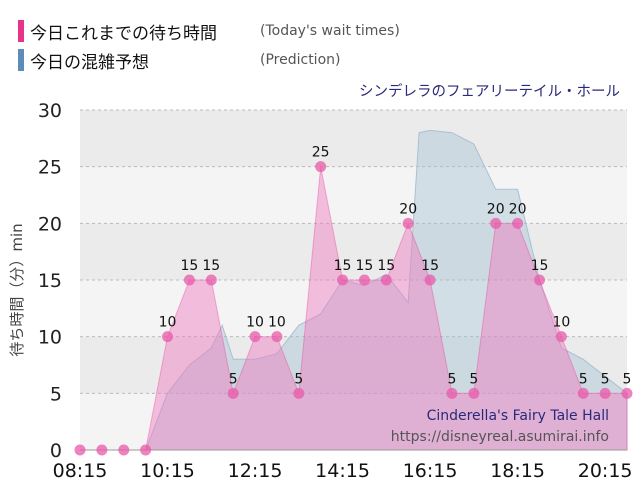 This screenshot has height=500, width=640. What do you see at coordinates (89, 62) in the screenshot?
I see `legend-forecast-title: 今日の混雑予想` at bounding box center [89, 62].